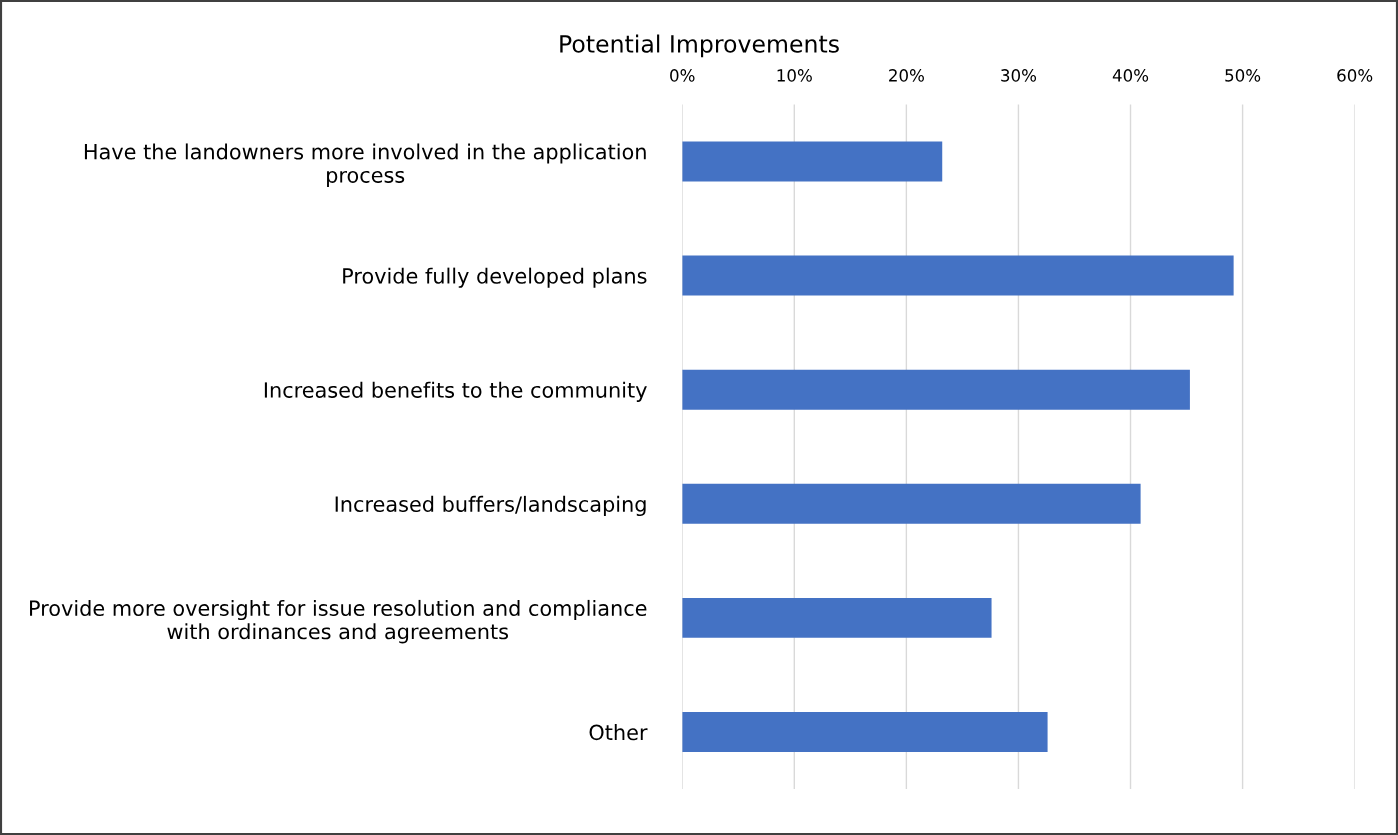 The height and width of the screenshot is (835, 1398). What do you see at coordinates (699, 46) in the screenshot?
I see `chart-title: Potential Improvements` at bounding box center [699, 46].